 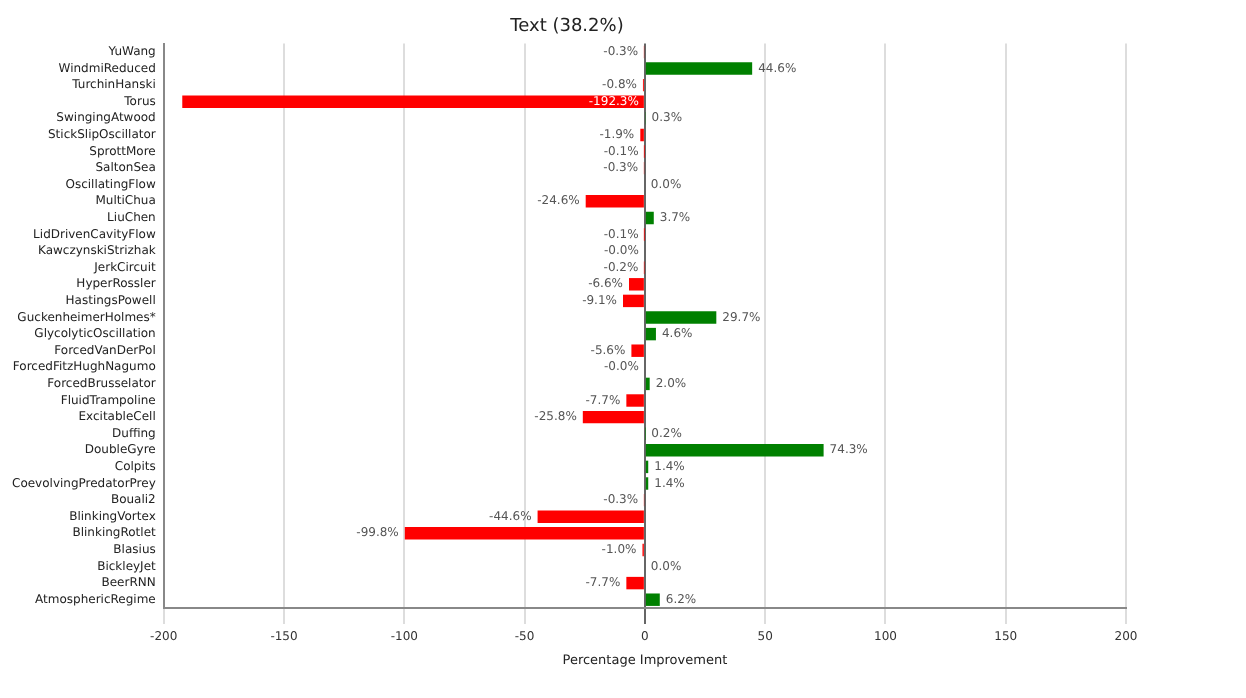 What do you see at coordinates (566, 27) in the screenshot?
I see `chart-title: Text (38.2%)` at bounding box center [566, 27].